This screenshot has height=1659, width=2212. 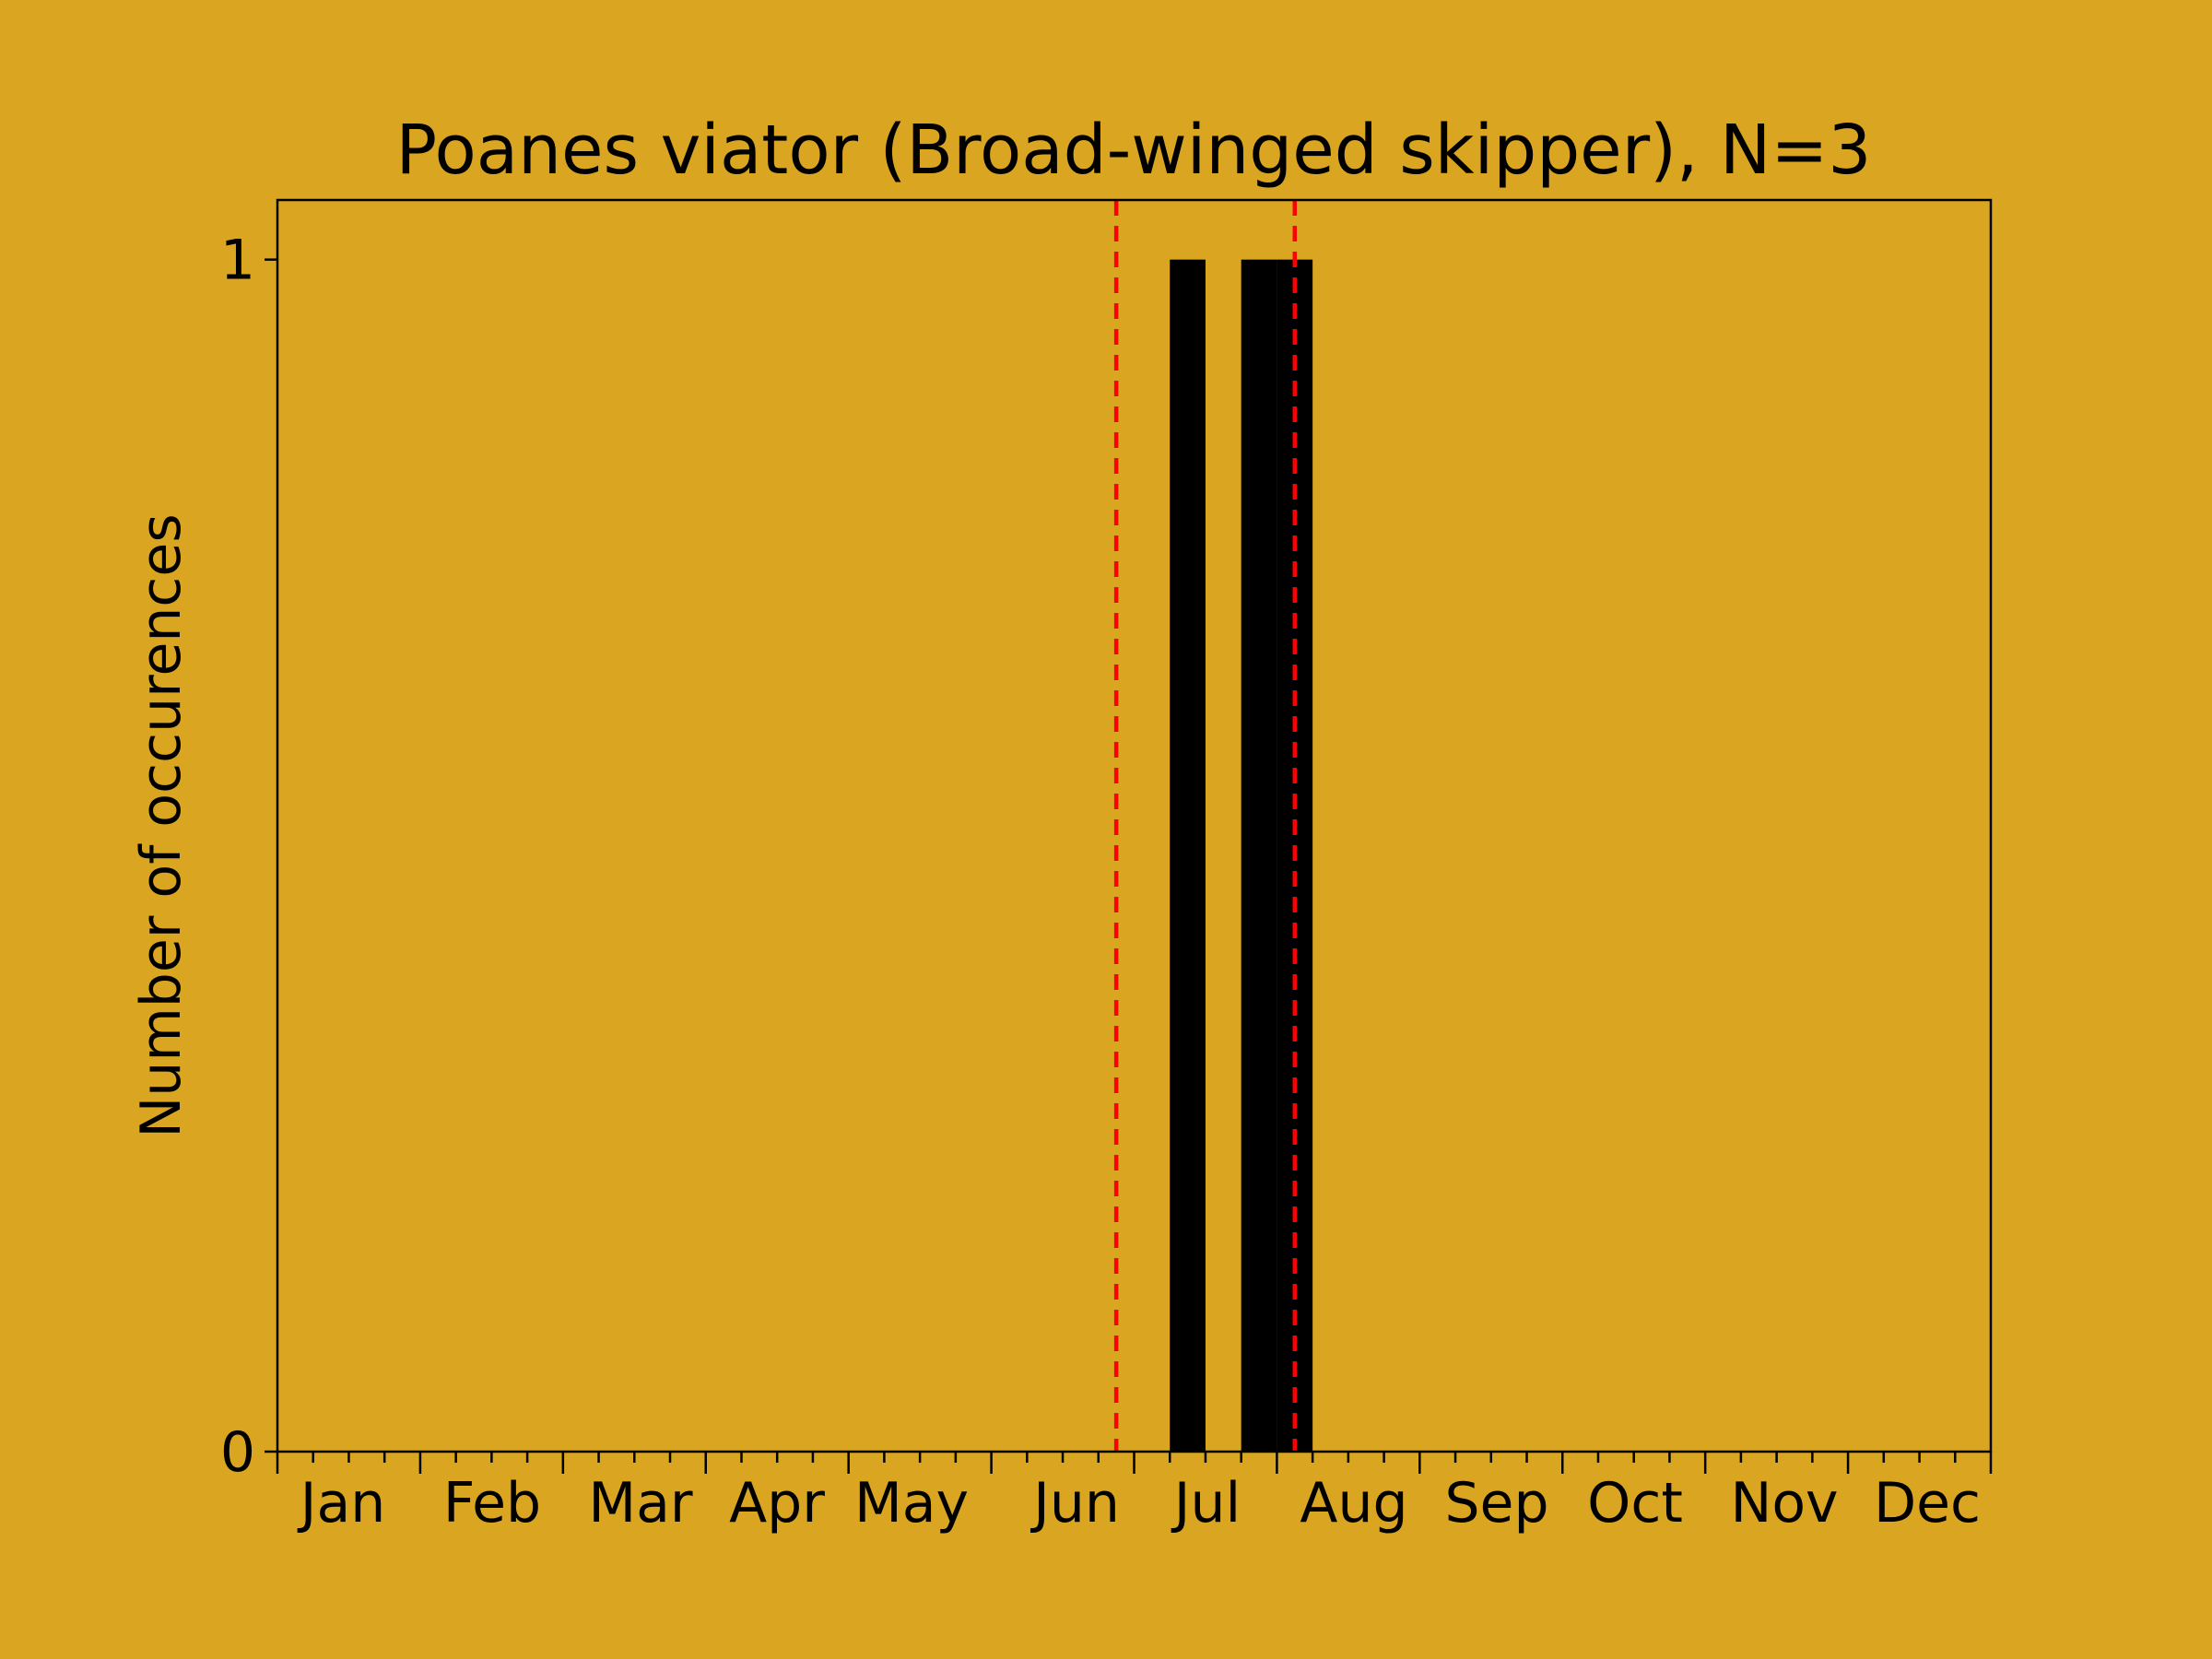 I want to click on x-tick-label: Sep, so click(x=1496, y=1503).